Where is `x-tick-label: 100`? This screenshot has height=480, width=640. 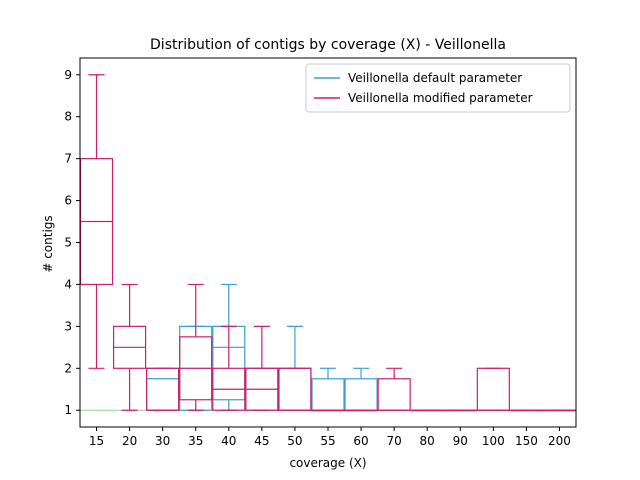 x-tick-label: 100 is located at coordinates (493, 441).